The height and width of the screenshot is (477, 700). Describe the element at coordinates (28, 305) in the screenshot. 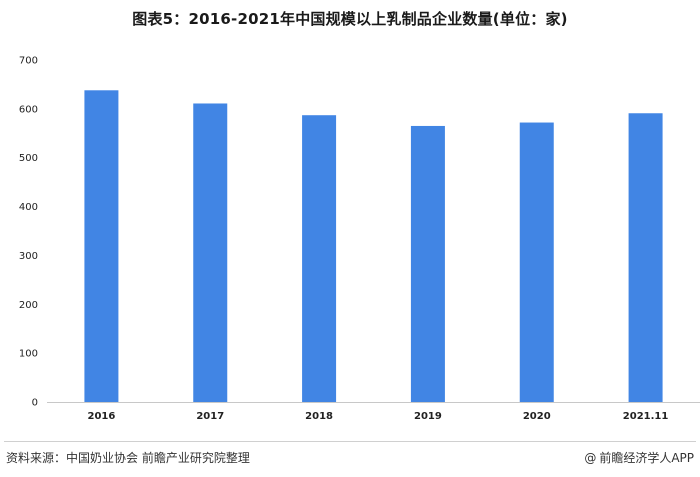

I see `y-tick-label: 200` at that location.